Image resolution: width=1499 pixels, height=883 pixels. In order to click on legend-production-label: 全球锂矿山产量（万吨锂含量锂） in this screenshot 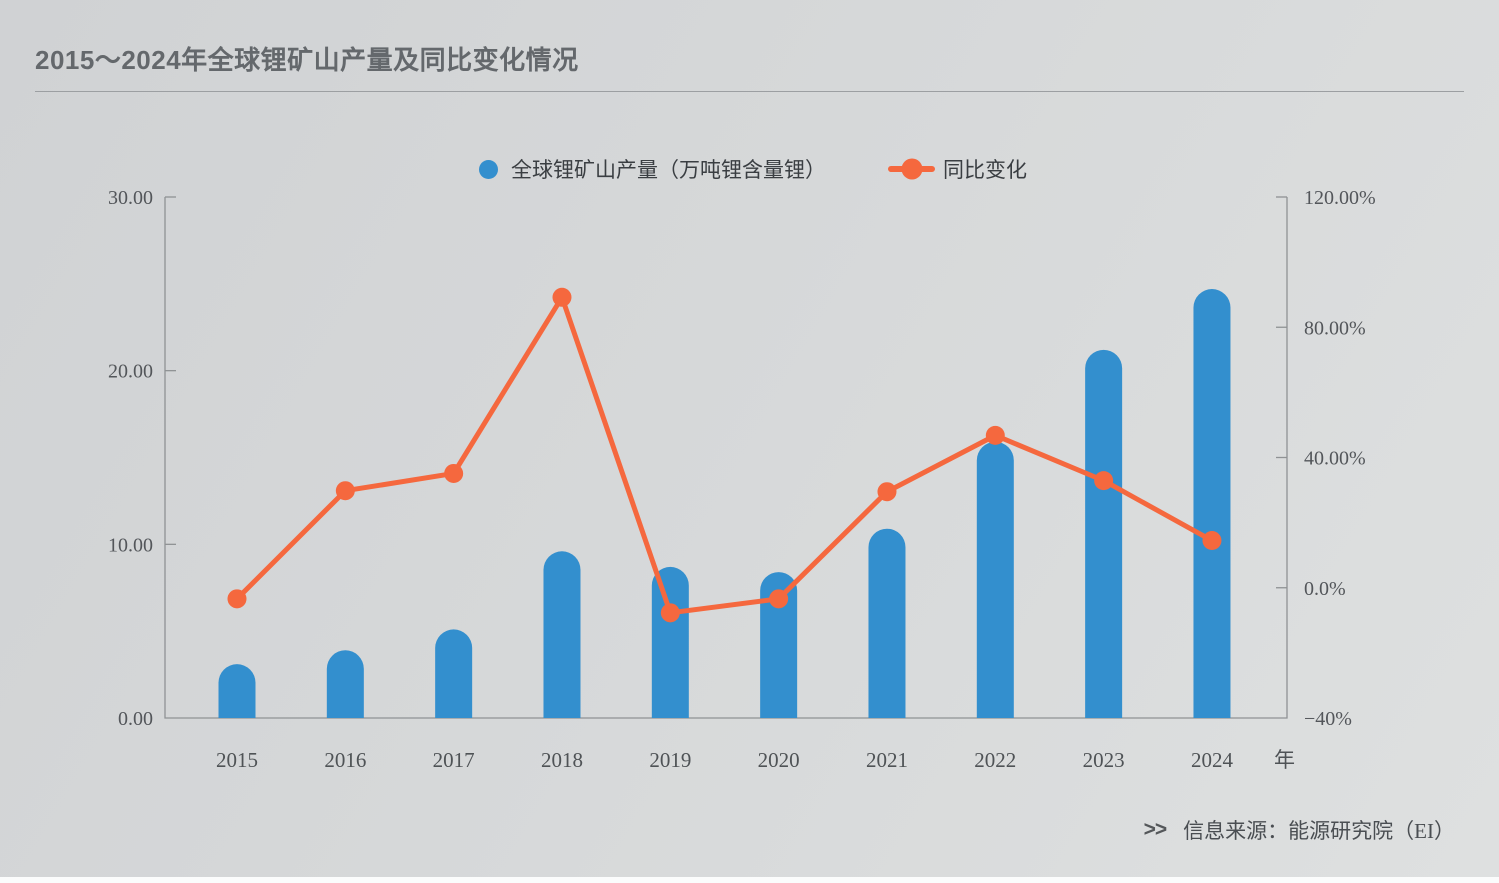, I will do `click(668, 170)`.